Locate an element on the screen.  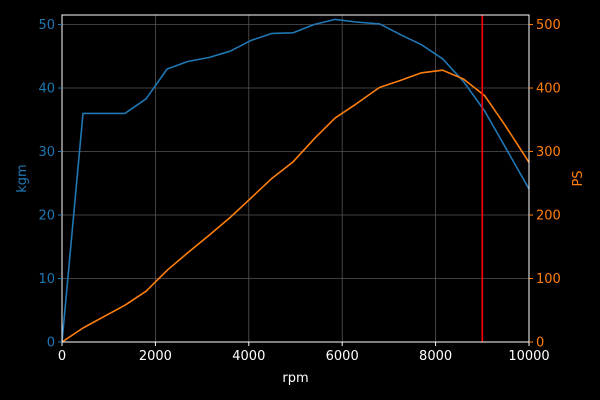
left-y-tick-label: 10 is located at coordinates (46, 279).